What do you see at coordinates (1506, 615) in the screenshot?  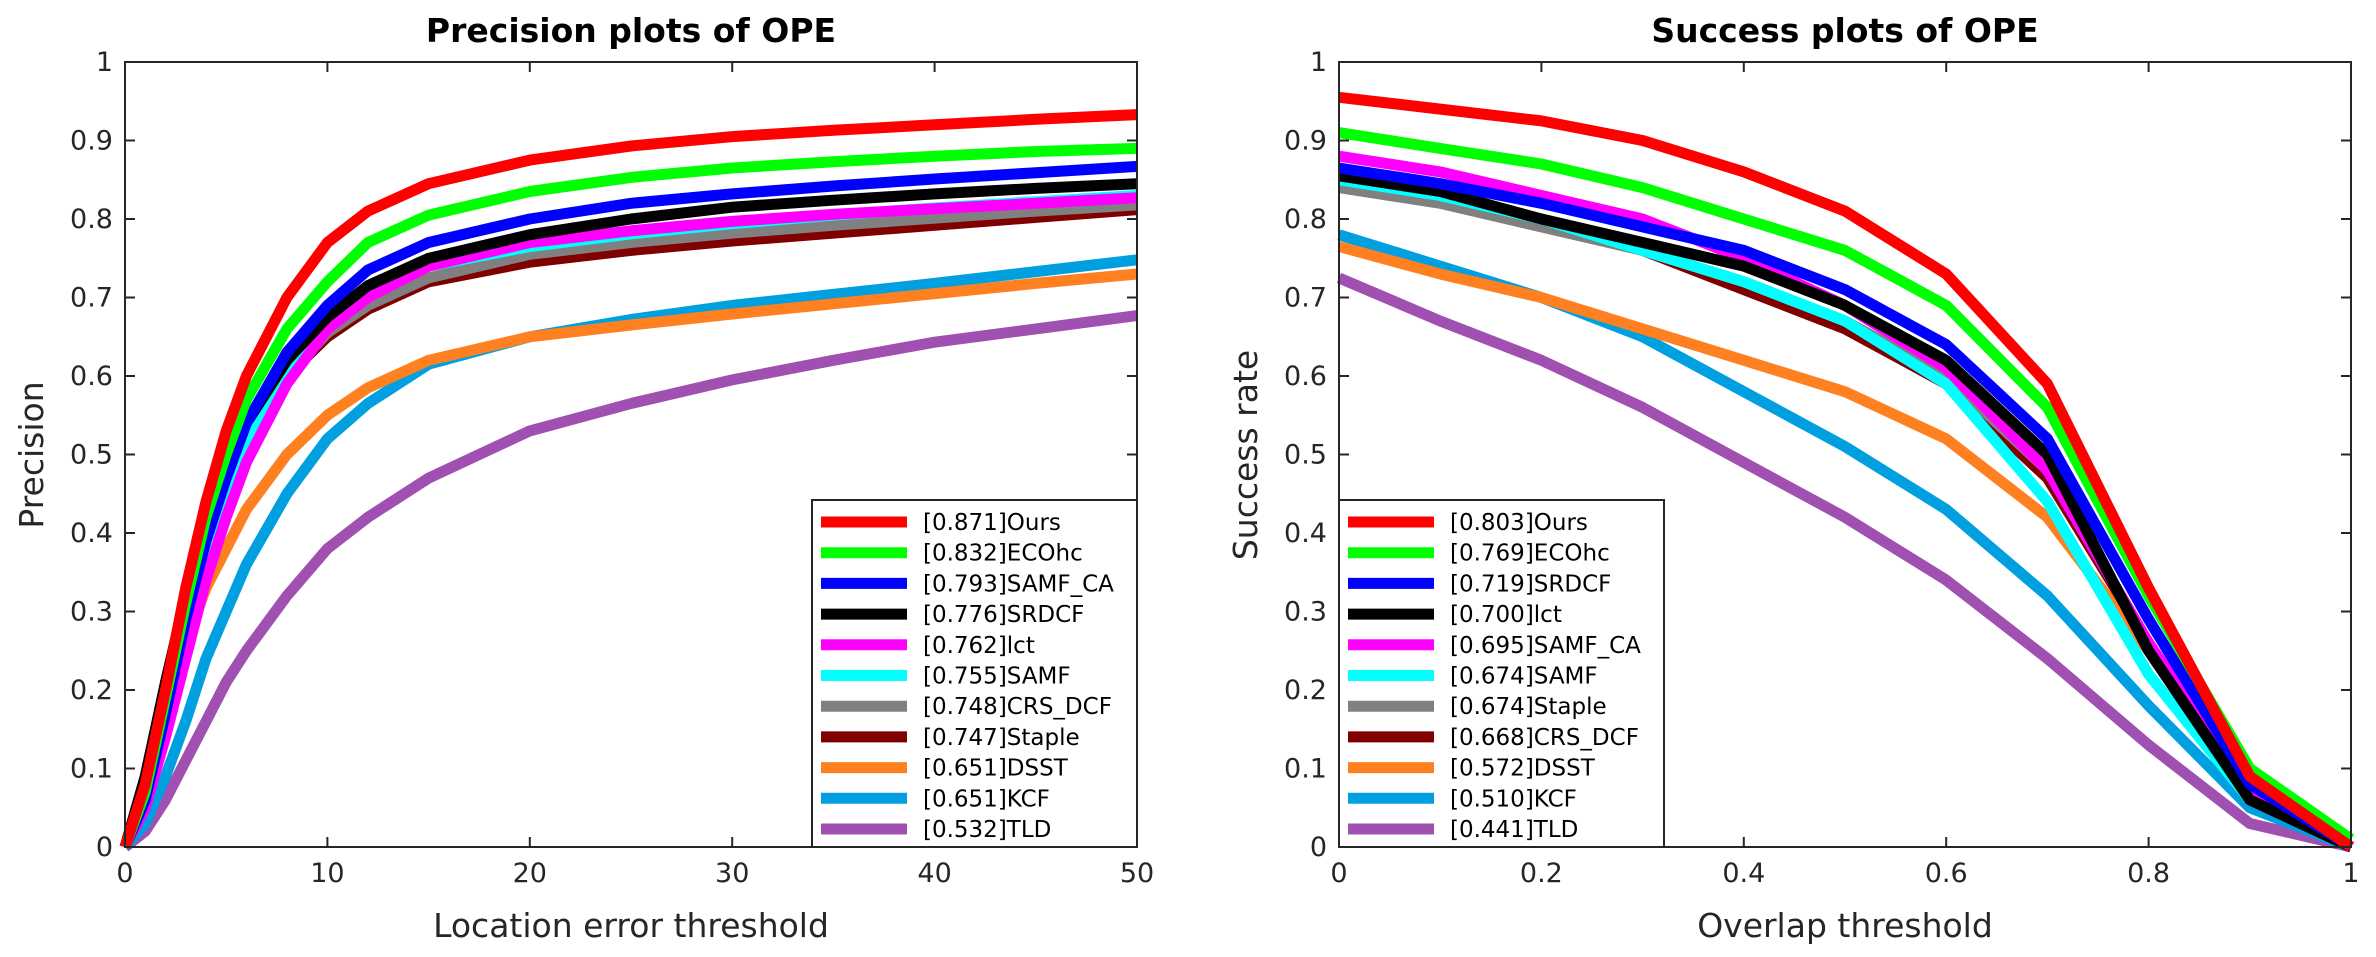 I see `legend-label: [0.700]lct` at bounding box center [1506, 615].